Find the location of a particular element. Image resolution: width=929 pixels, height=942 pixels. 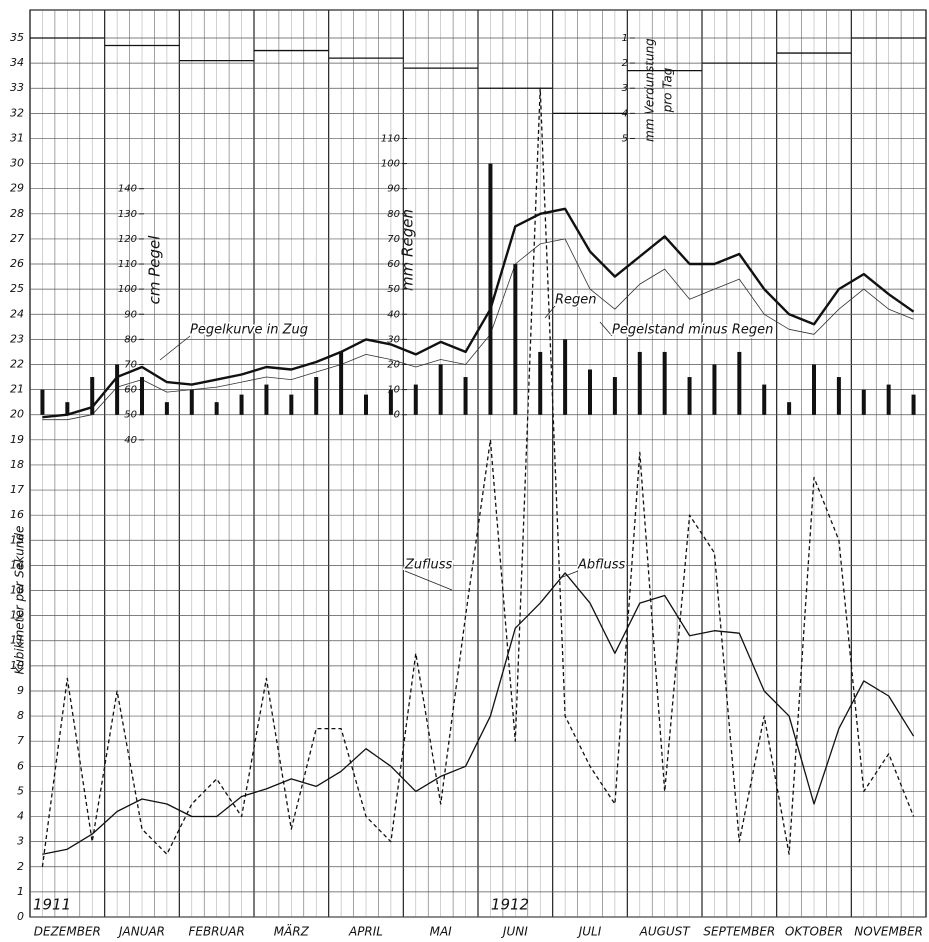

y4-axis-title: mm Verdunstung is located at coordinates (650, 90).